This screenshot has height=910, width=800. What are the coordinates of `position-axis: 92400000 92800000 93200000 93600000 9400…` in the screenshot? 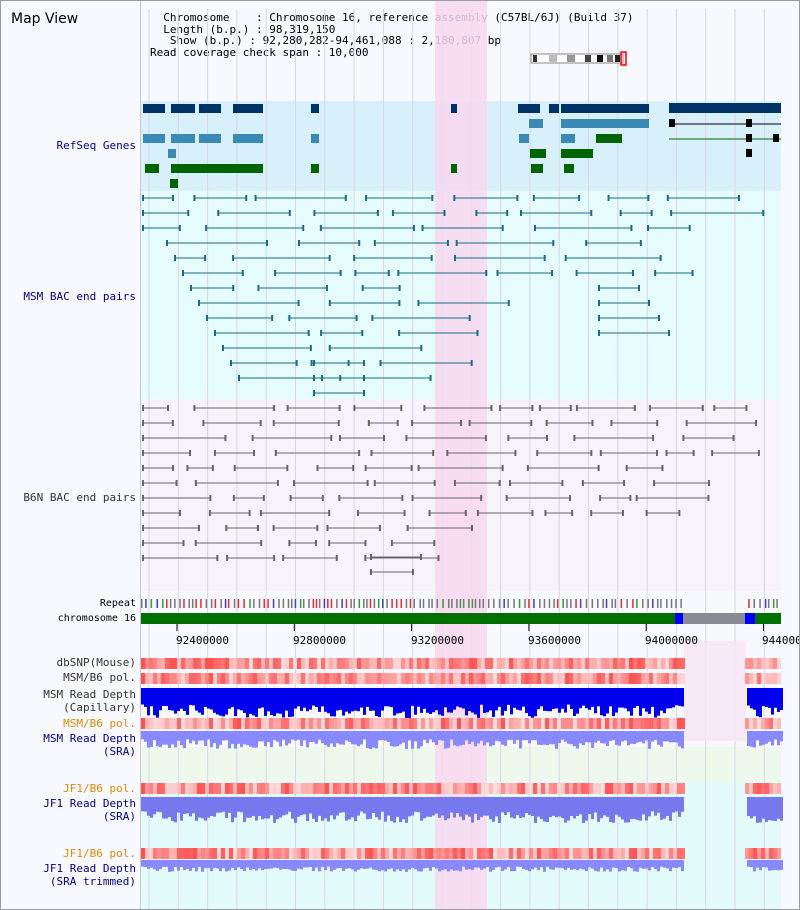 It's located at (487, 640).